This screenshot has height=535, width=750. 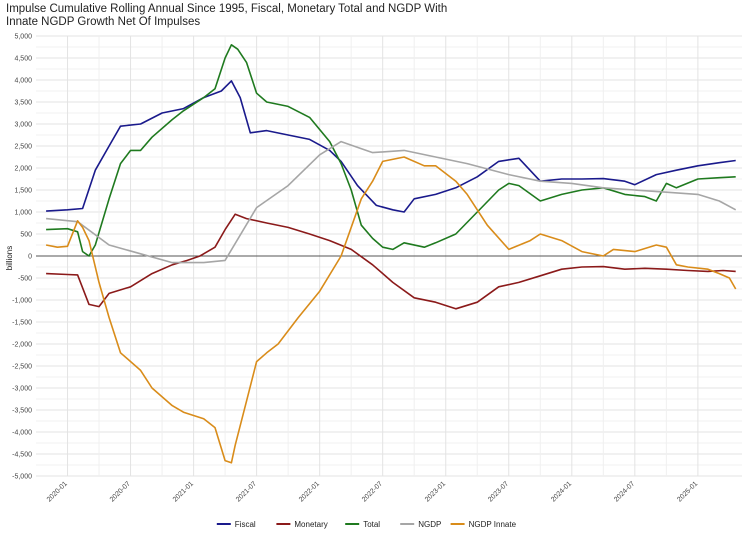 I want to click on y-tick-label: 1,000, so click(x=23, y=213).